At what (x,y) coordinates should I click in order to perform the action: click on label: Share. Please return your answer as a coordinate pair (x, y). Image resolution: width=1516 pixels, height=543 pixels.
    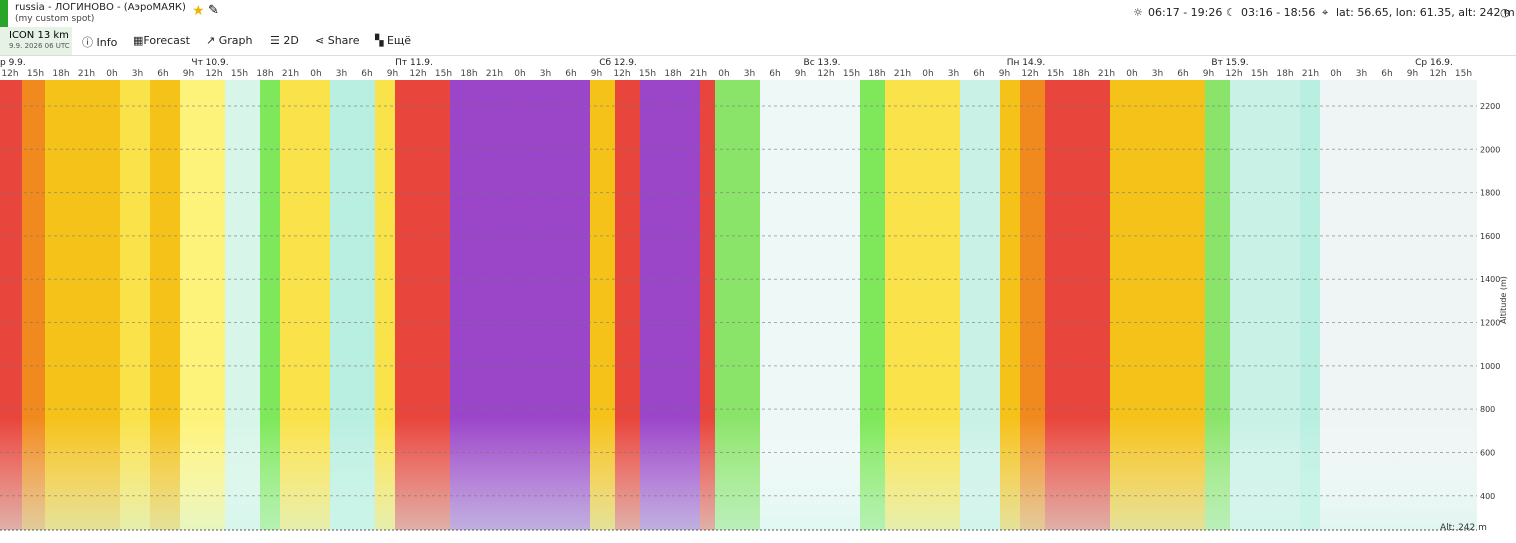
    Looking at the image, I should click on (343, 40).